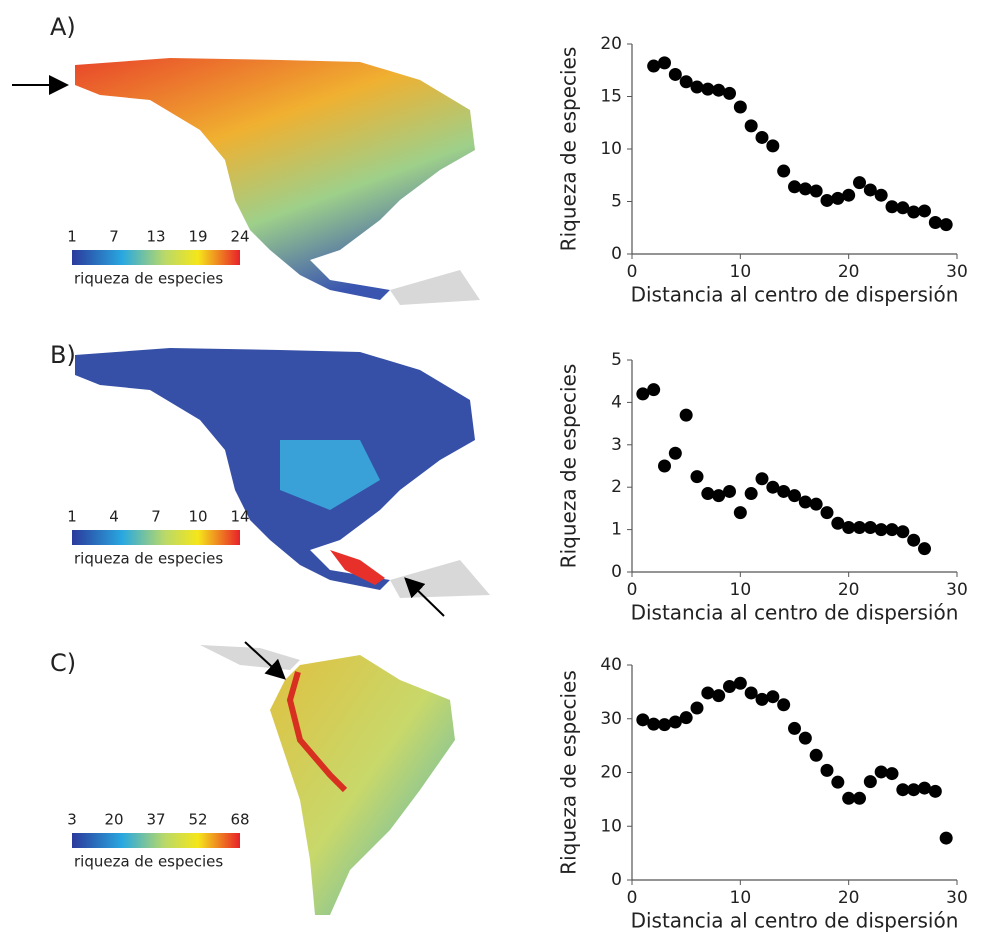  Describe the element at coordinates (239, 517) in the screenshot. I see `colorbar-tick-label: 14` at that location.